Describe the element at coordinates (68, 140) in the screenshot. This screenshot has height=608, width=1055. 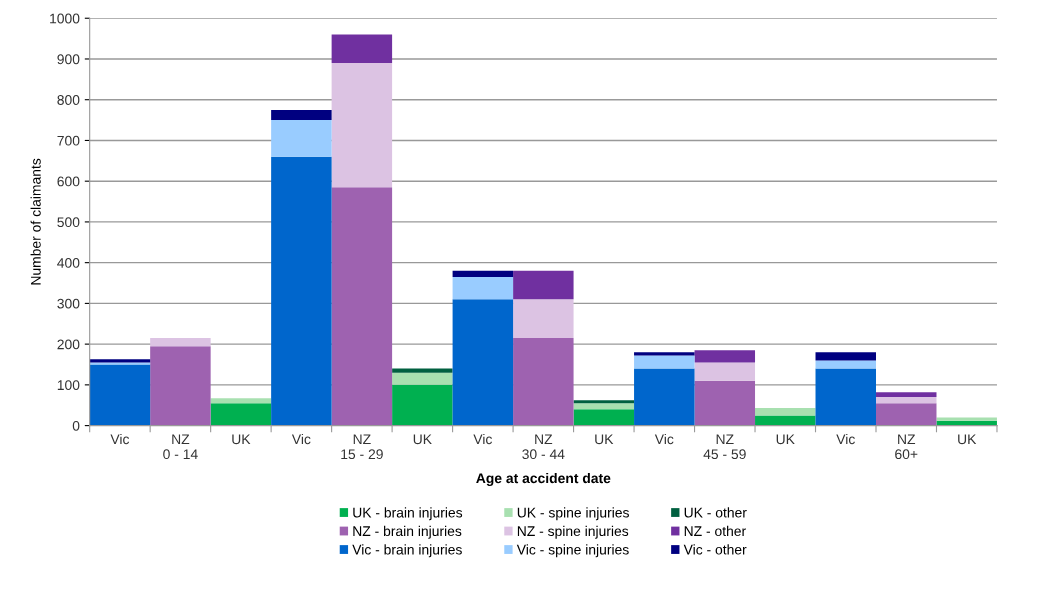
I see `y-tick-label: 700` at that location.